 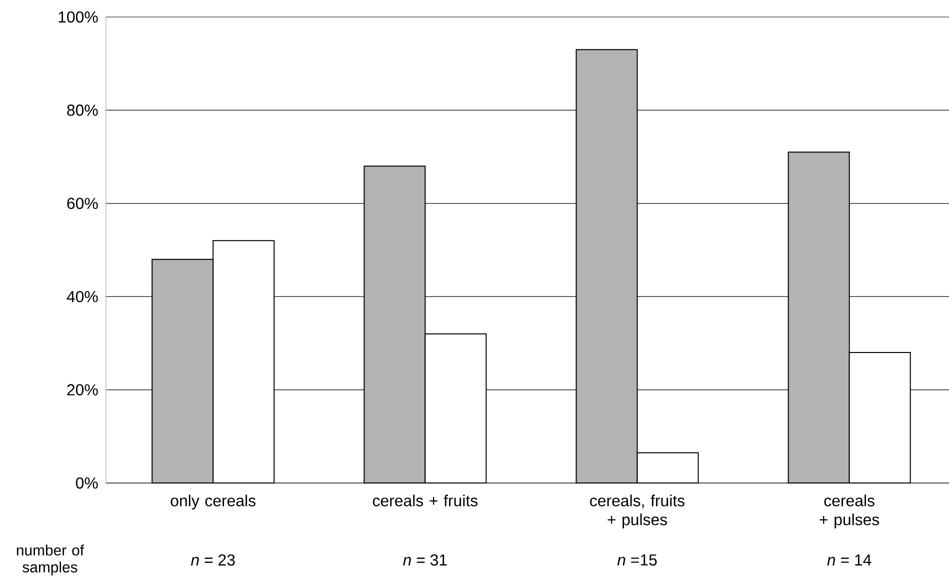 What do you see at coordinates (82, 110) in the screenshot?
I see `y-tick-label: 80%` at bounding box center [82, 110].